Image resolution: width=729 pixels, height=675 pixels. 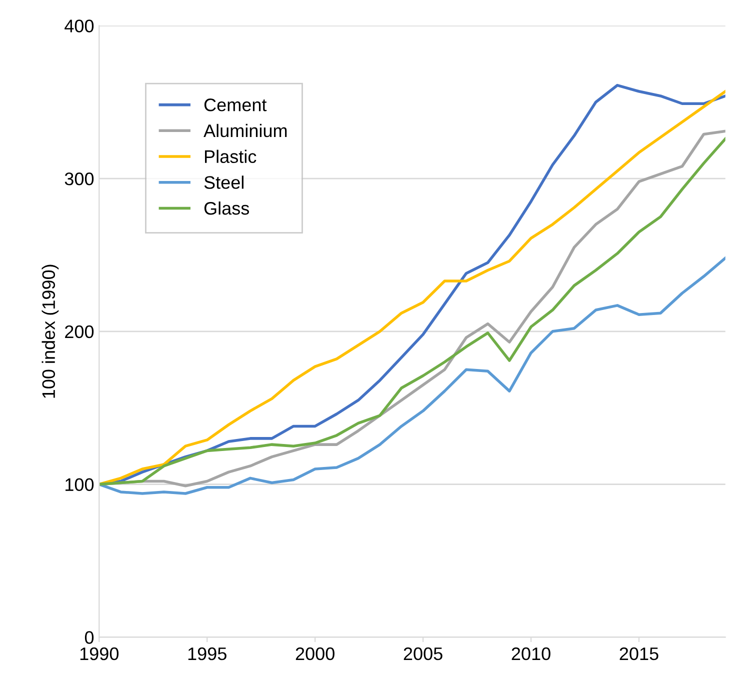 I want to click on y-tick-label: 400, so click(x=79, y=26).